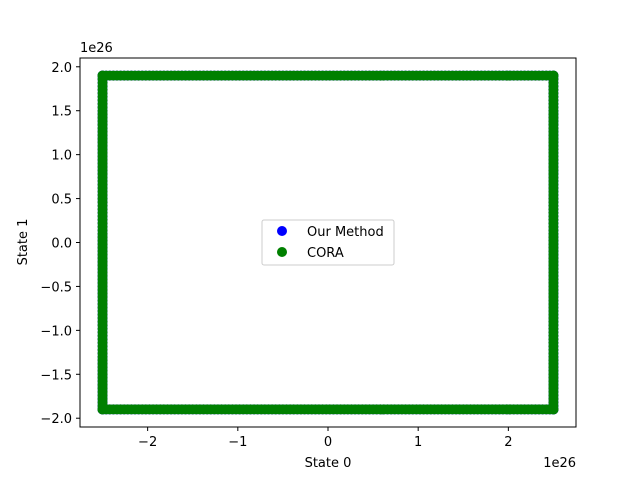 This screenshot has width=640, height=480. Describe the element at coordinates (418, 442) in the screenshot. I see `x-tick-label: 1` at that location.